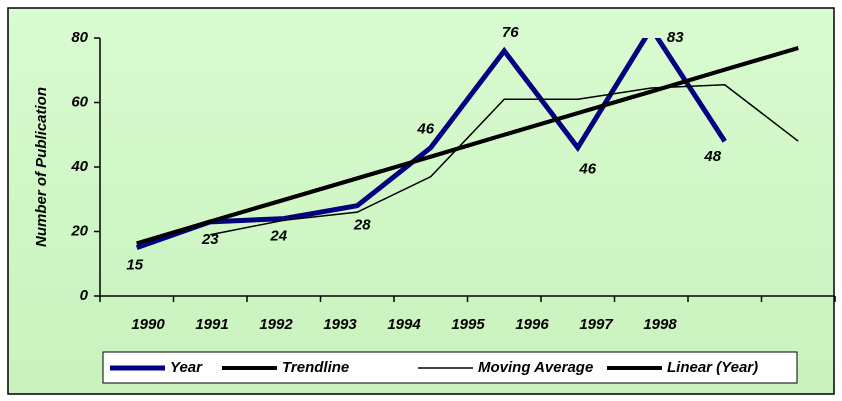  What do you see at coordinates (211, 324) in the screenshot?
I see `x-tick-label: 1991` at bounding box center [211, 324].